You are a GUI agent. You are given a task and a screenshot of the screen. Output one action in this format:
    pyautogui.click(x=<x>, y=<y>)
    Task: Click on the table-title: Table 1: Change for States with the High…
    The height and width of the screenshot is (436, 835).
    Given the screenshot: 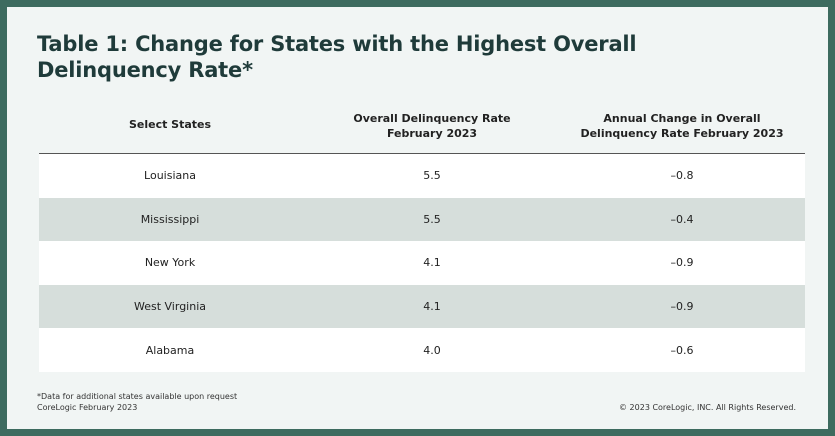 What is the action you would take?
    pyautogui.click(x=337, y=57)
    